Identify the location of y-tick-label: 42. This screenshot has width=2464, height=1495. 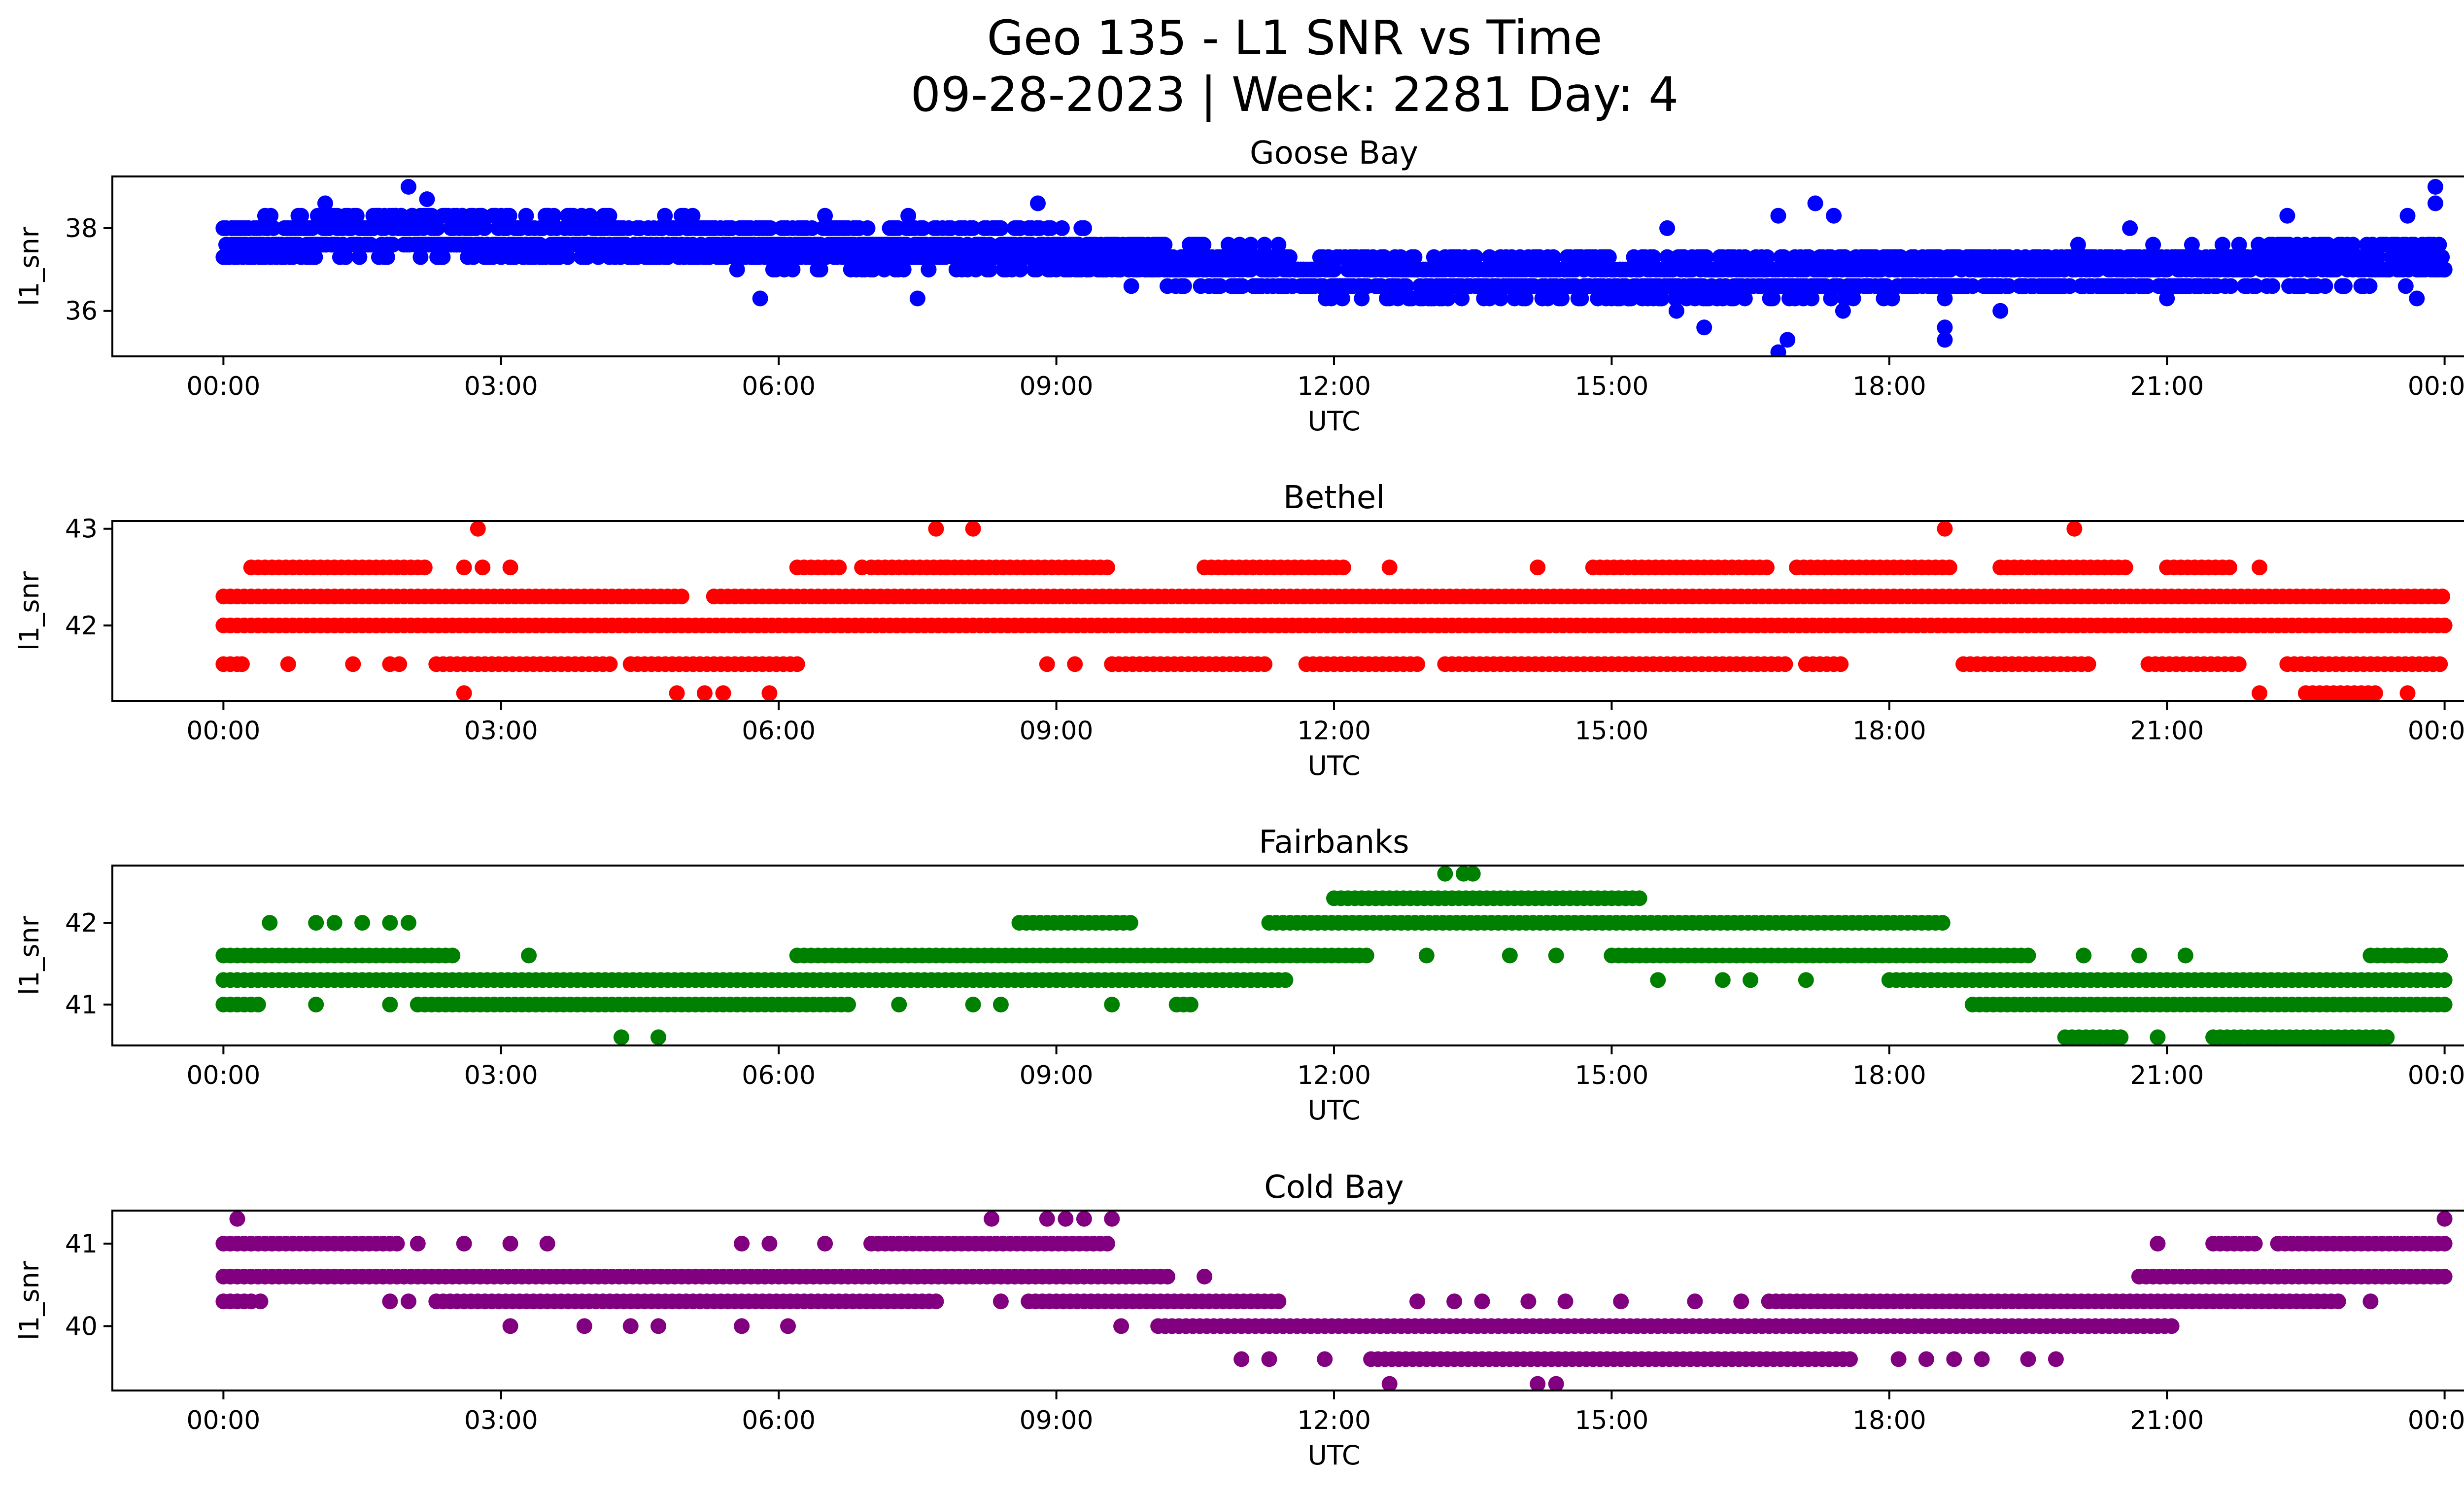
(81, 923).